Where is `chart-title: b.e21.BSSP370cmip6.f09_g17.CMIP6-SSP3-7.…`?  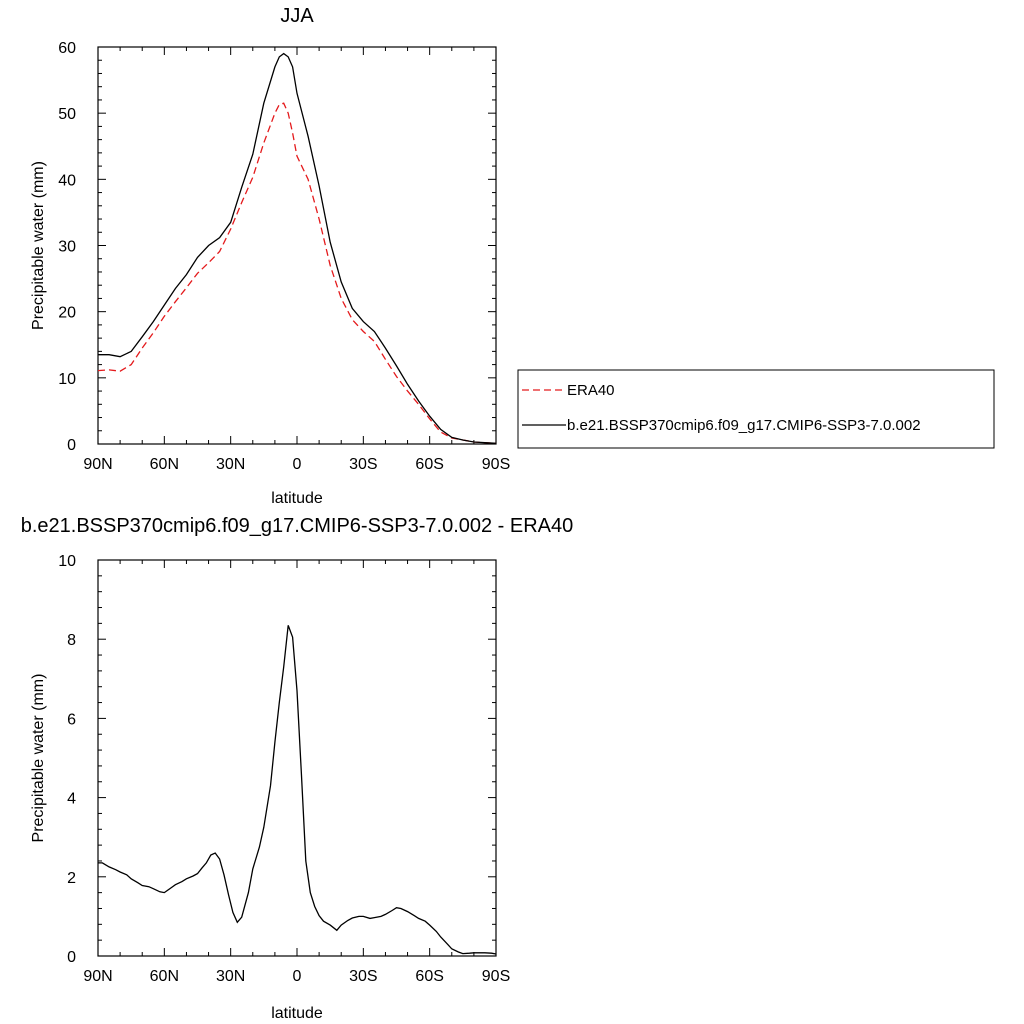 chart-title: b.e21.BSSP370cmip6.f09_g17.CMIP6-SSP3-7.… is located at coordinates (297, 526).